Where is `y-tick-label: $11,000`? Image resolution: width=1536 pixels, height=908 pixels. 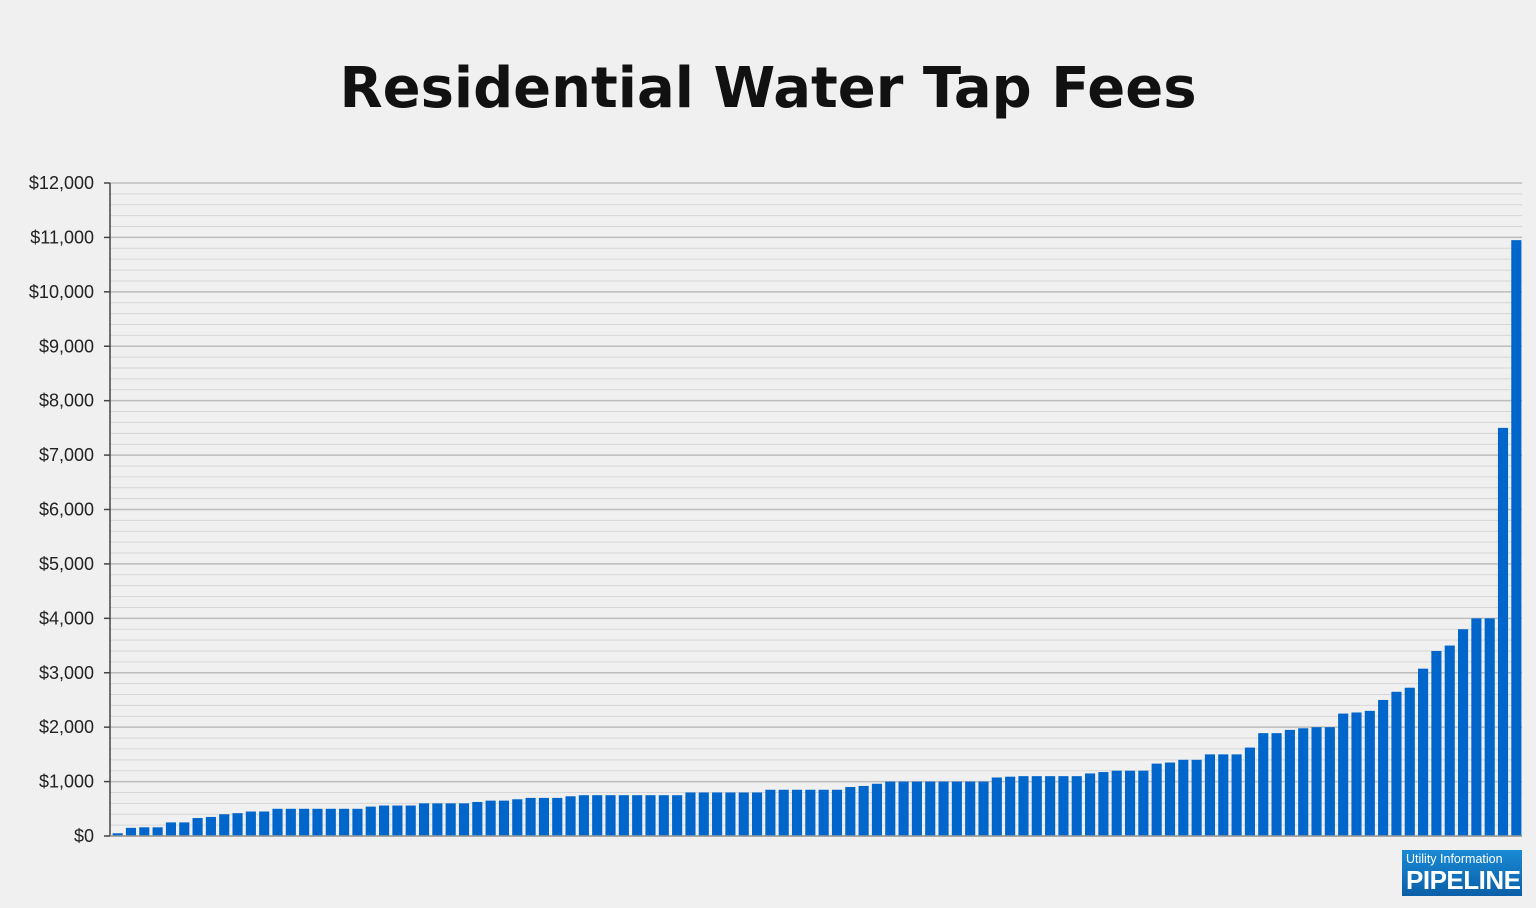 y-tick-label: $11,000 is located at coordinates (62, 237).